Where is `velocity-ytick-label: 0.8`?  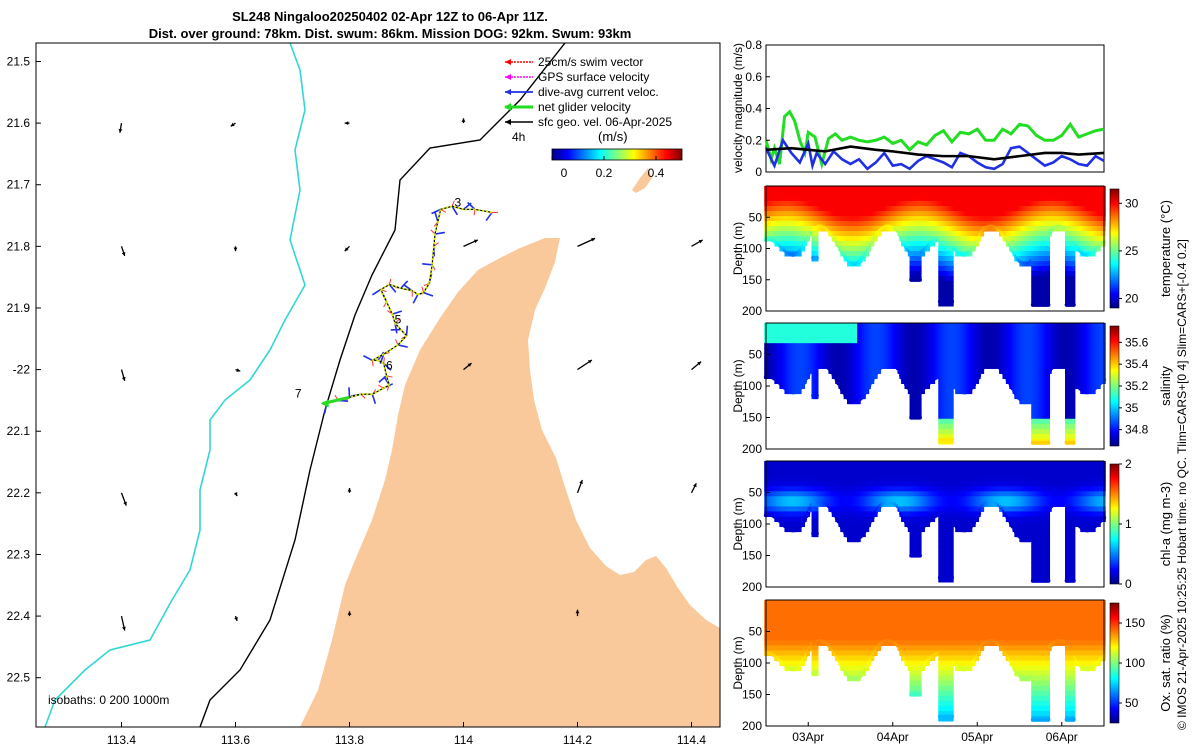
velocity-ytick-label: 0.8 is located at coordinates (753, 45).